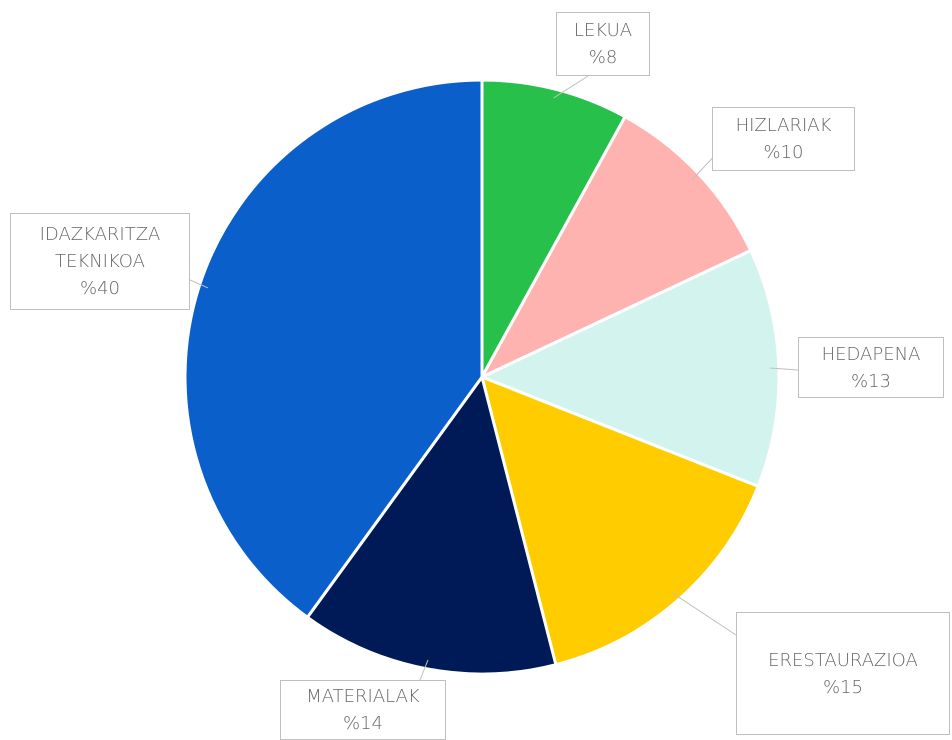 The image size is (952, 740). Describe the element at coordinates (603, 44) in the screenshot. I see `data-label: LEKUA %8` at that location.